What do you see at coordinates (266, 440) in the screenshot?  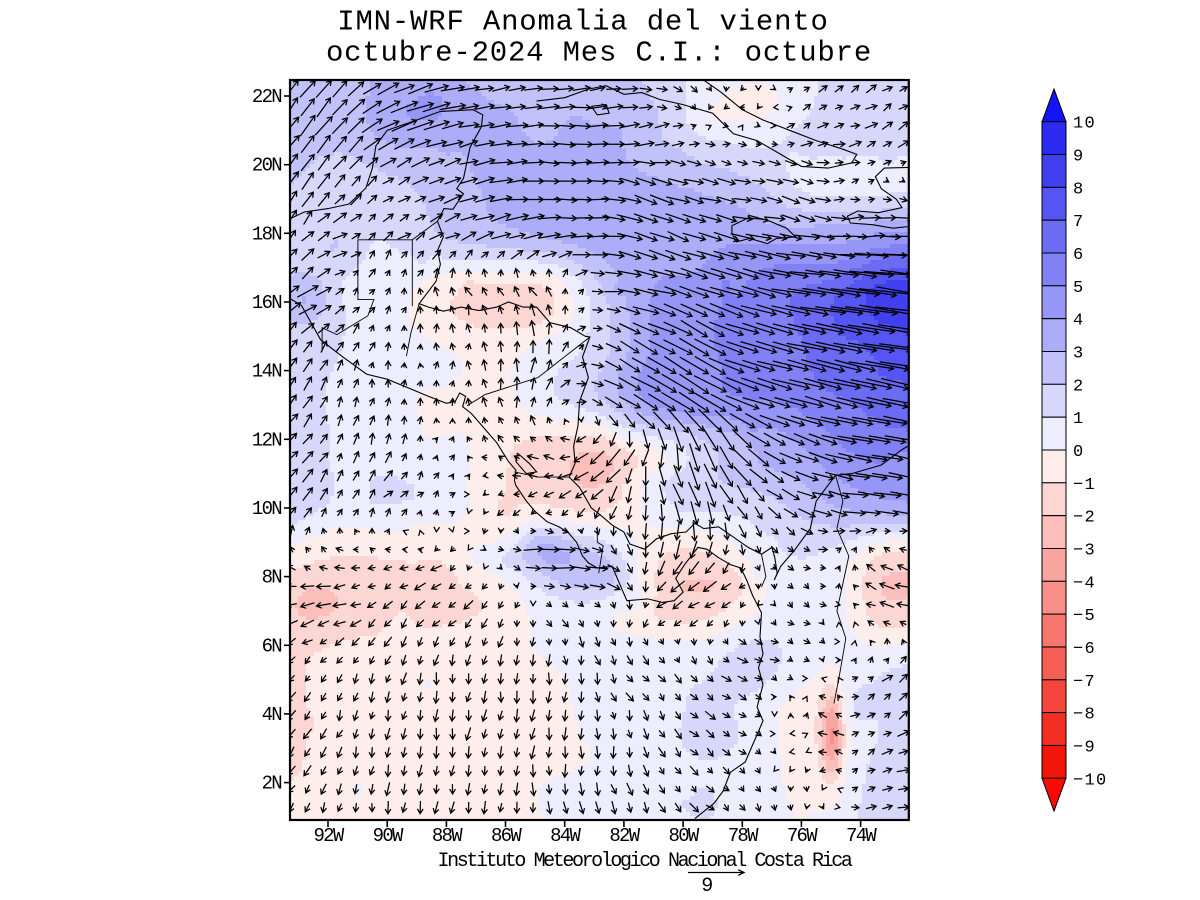 I see `svg-text: 12N` at bounding box center [266, 440].